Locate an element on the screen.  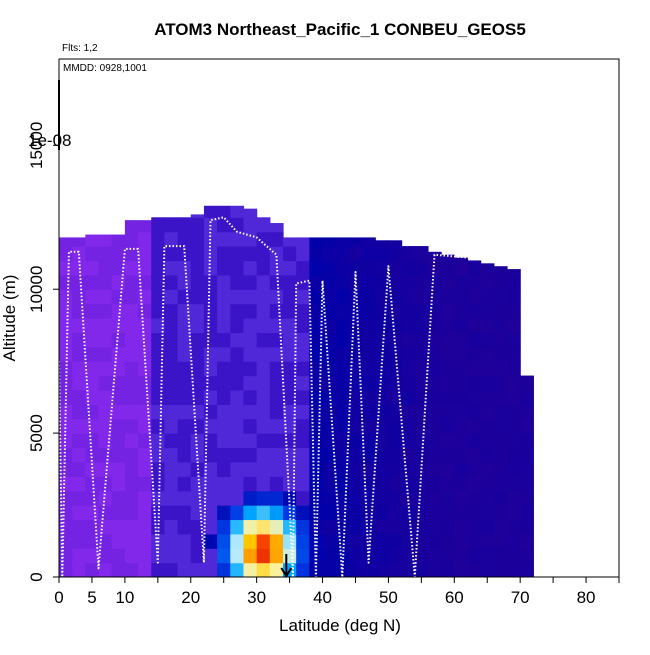
x-tick-label: 5 is located at coordinates (91, 597).